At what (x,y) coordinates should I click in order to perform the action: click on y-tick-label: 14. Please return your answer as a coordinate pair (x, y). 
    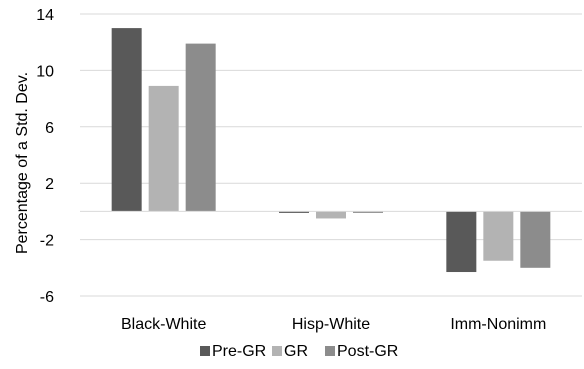
    Looking at the image, I should click on (45, 15).